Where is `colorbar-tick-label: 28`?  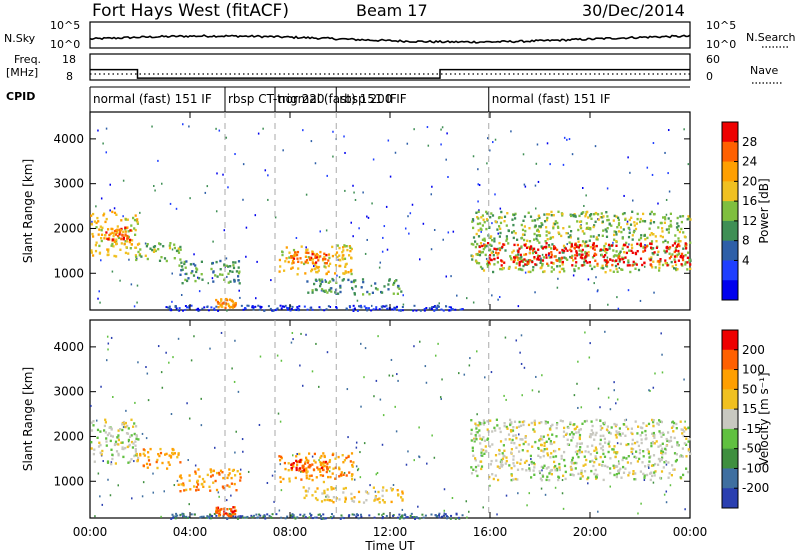 colorbar-tick-label: 28 is located at coordinates (749, 142).